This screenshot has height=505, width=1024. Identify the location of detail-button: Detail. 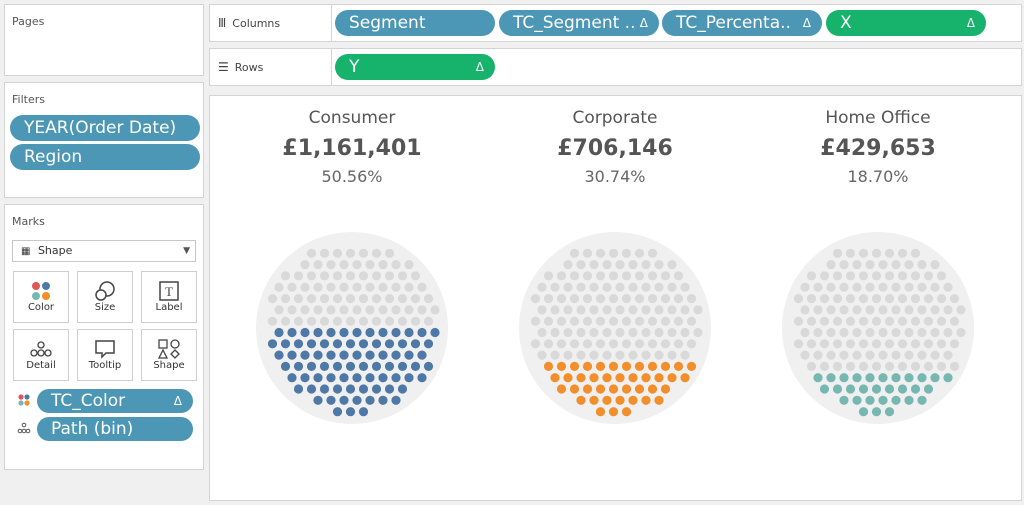
(41, 355).